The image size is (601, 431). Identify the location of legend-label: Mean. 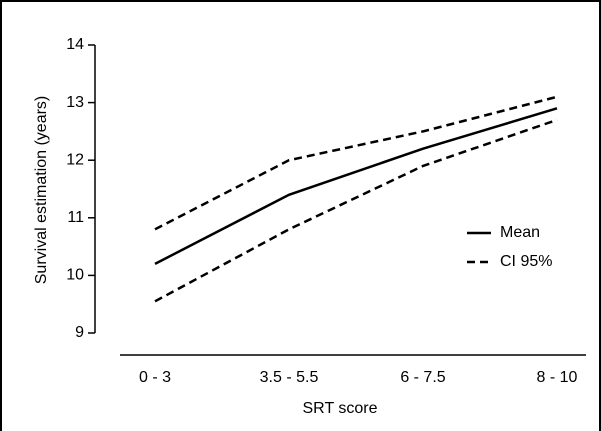
(520, 232).